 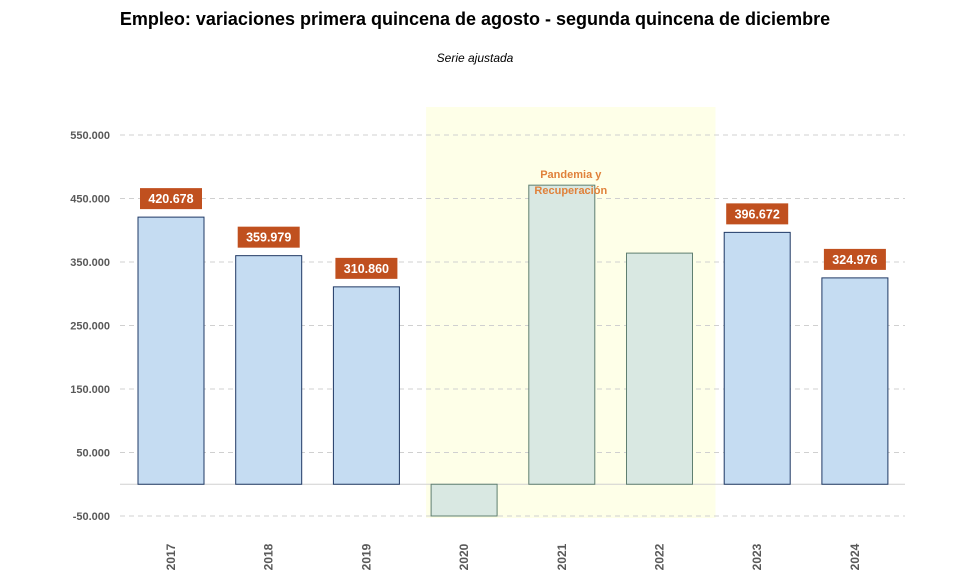 What do you see at coordinates (269, 556) in the screenshot?
I see `x-tick-label: 2018` at bounding box center [269, 556].